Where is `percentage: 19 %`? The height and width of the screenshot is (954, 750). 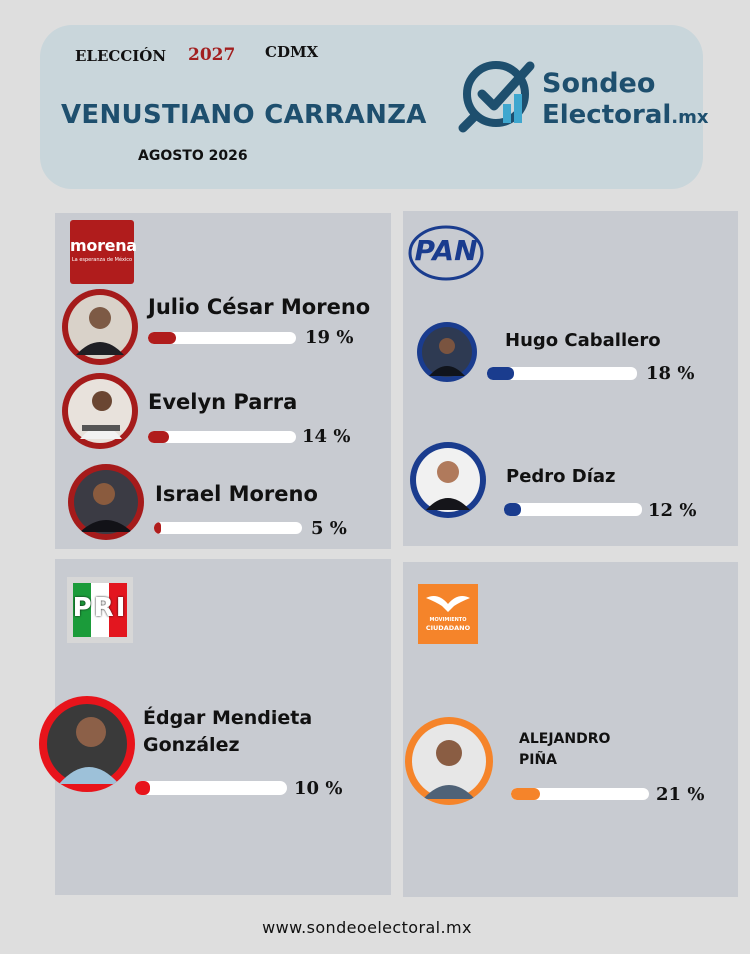 percentage: 19 % is located at coordinates (329, 337).